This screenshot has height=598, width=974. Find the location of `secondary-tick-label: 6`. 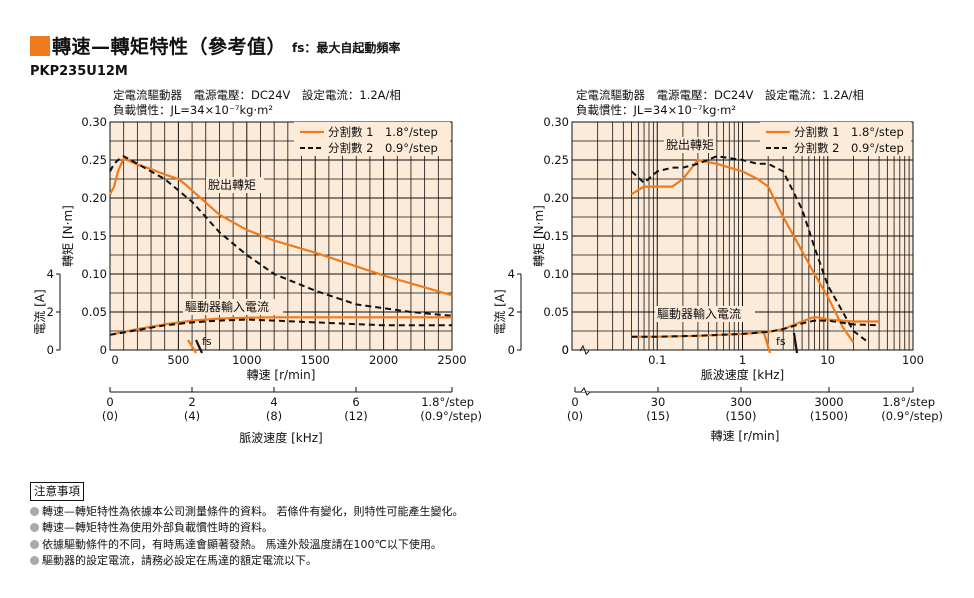

secondary-tick-label: 6 is located at coordinates (355, 402).